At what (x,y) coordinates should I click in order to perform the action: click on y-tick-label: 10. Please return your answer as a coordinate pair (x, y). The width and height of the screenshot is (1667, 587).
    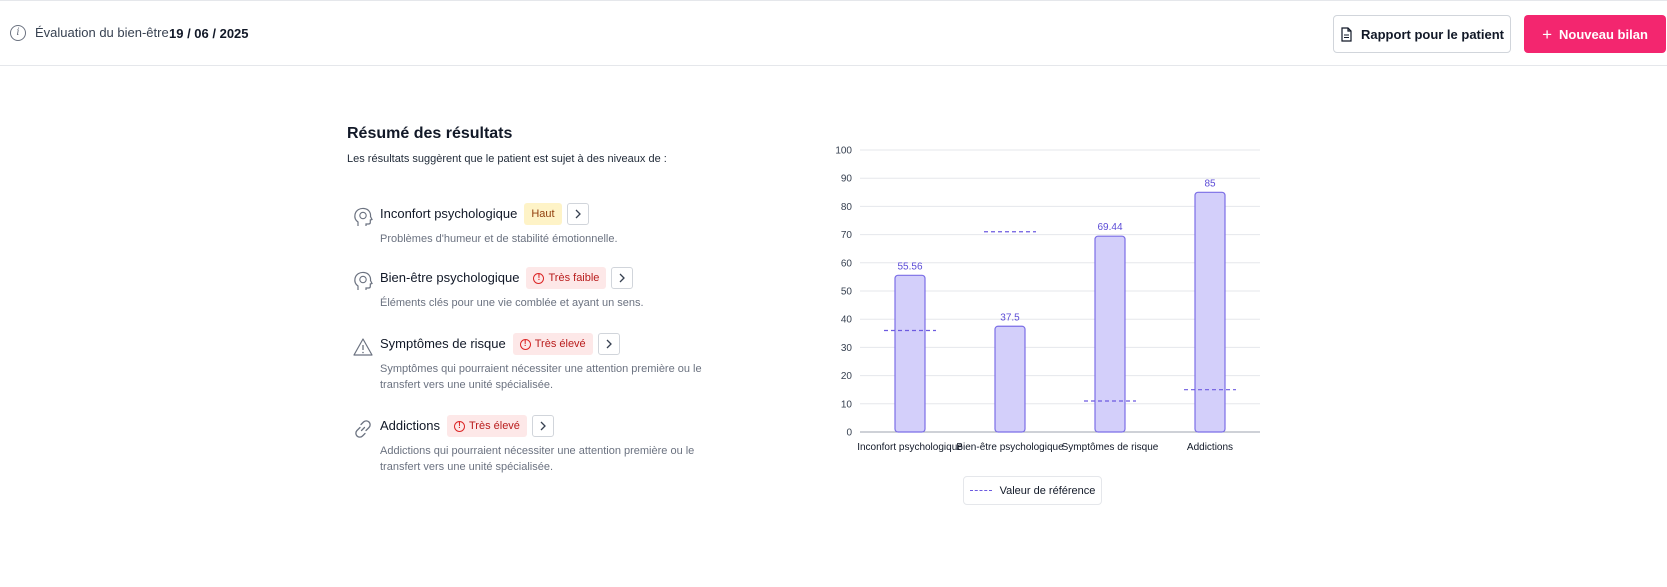
    Looking at the image, I should click on (847, 404).